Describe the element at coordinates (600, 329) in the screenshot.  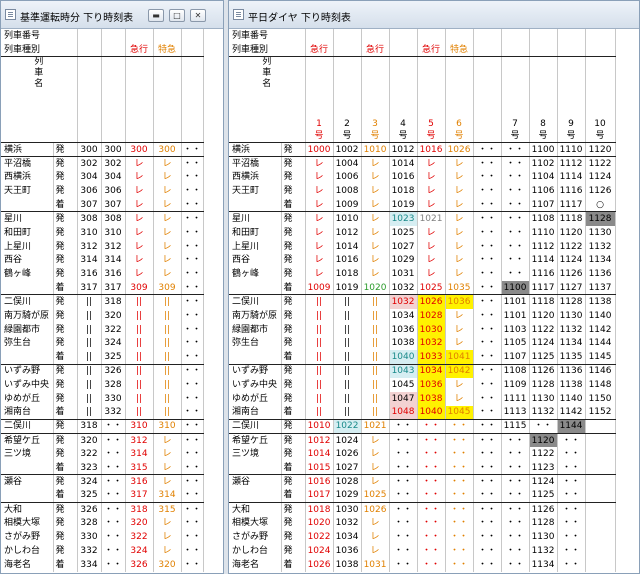
I see `time-cell: 1142` at that location.